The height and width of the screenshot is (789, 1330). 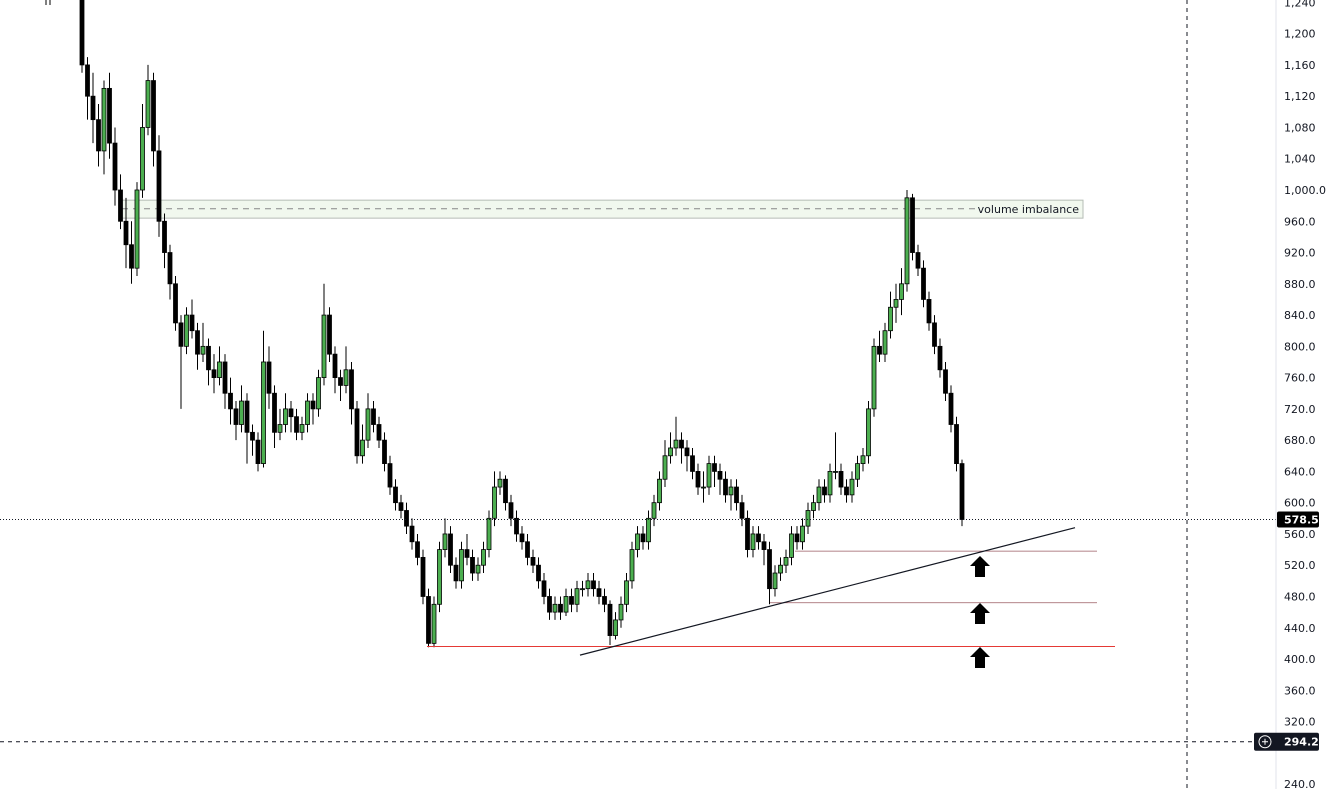 I want to click on plus-circle-icon, so click(x=1265, y=742).